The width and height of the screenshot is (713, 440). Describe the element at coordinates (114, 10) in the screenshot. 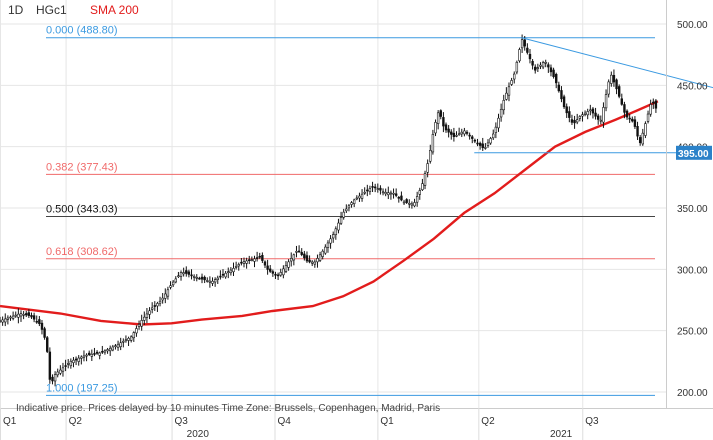

I see `sma-indicator-label: SMA 200` at that location.